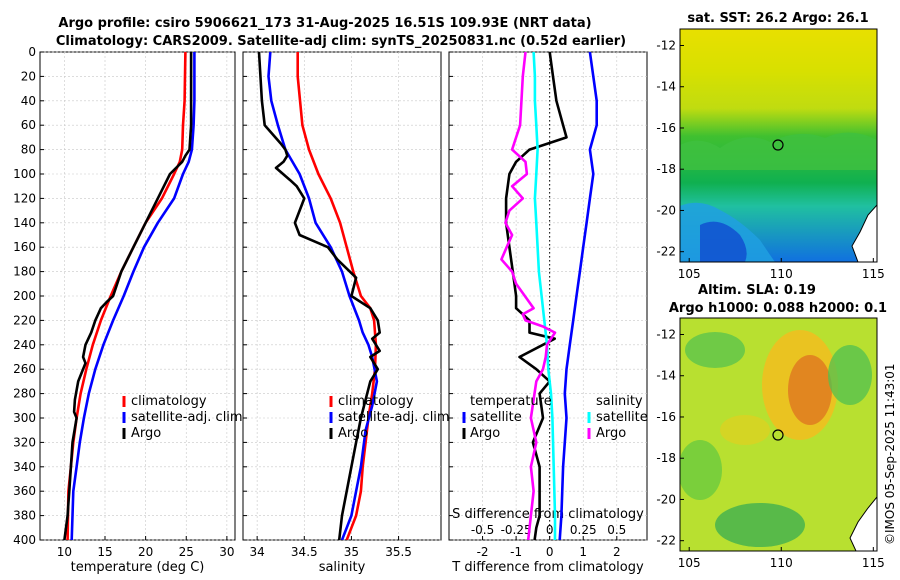 The image size is (900, 580). Describe the element at coordinates (666, 45) in the screenshot. I see `map-y-tick-label: -12` at that location.